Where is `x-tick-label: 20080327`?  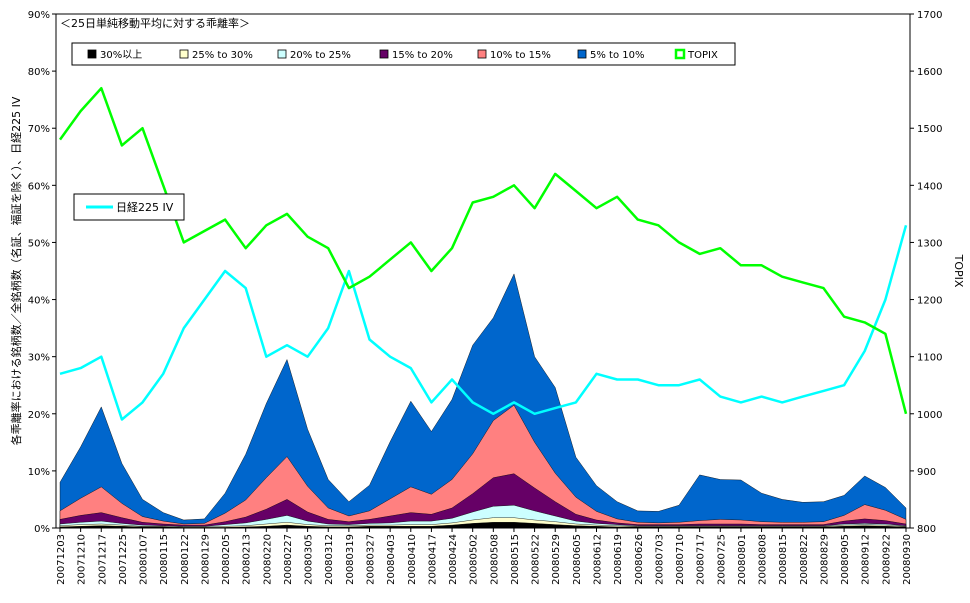 x-tick-label: 20080327 is located at coordinates (371, 559).